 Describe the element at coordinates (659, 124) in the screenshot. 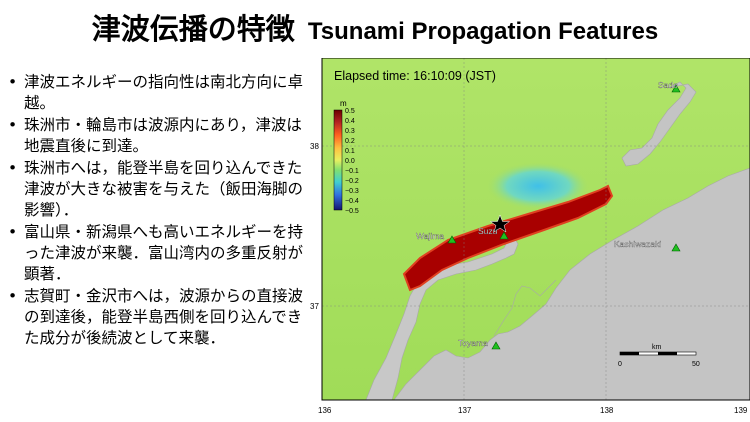

I see `sado-island` at that location.